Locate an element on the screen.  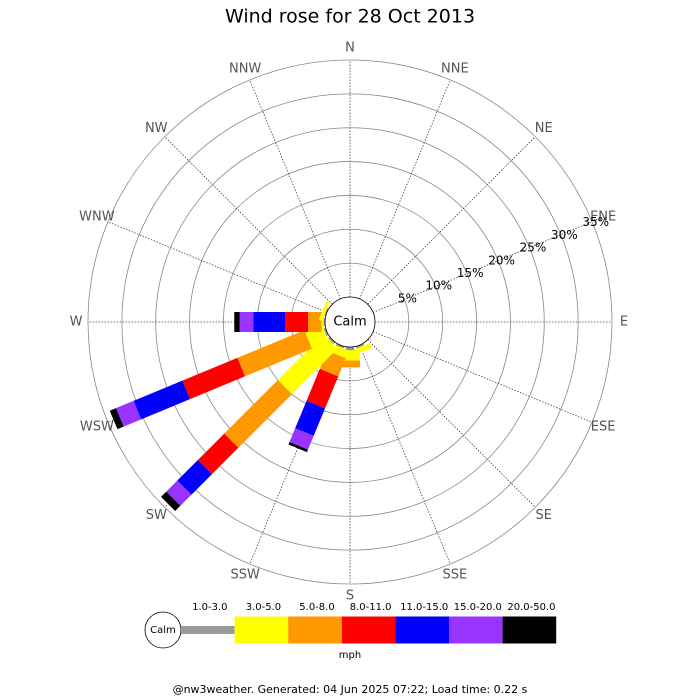
direction-label: SE is located at coordinates (544, 515).